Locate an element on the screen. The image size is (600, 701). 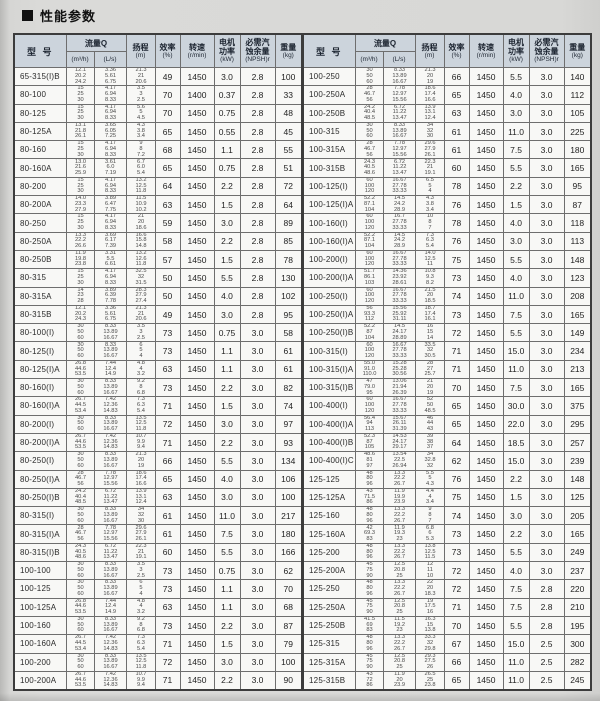
weight-cell: 166 is located at coordinates (288, 552).